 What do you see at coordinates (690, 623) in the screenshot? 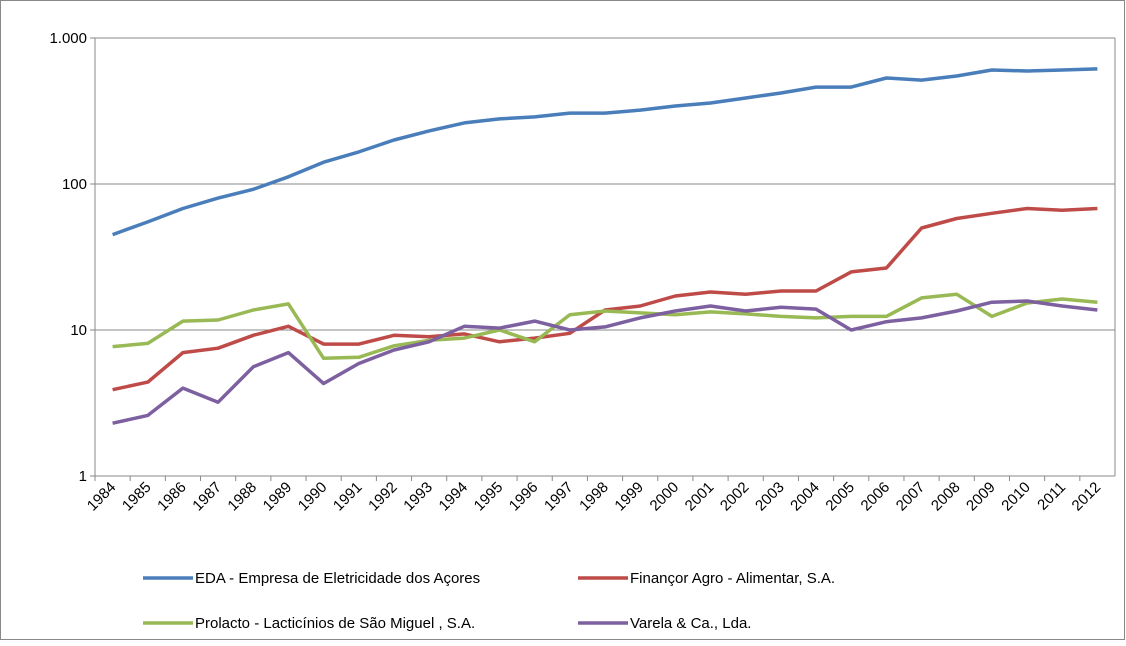
I see `legend-label: Varela & Ca., Lda.` at bounding box center [690, 623].